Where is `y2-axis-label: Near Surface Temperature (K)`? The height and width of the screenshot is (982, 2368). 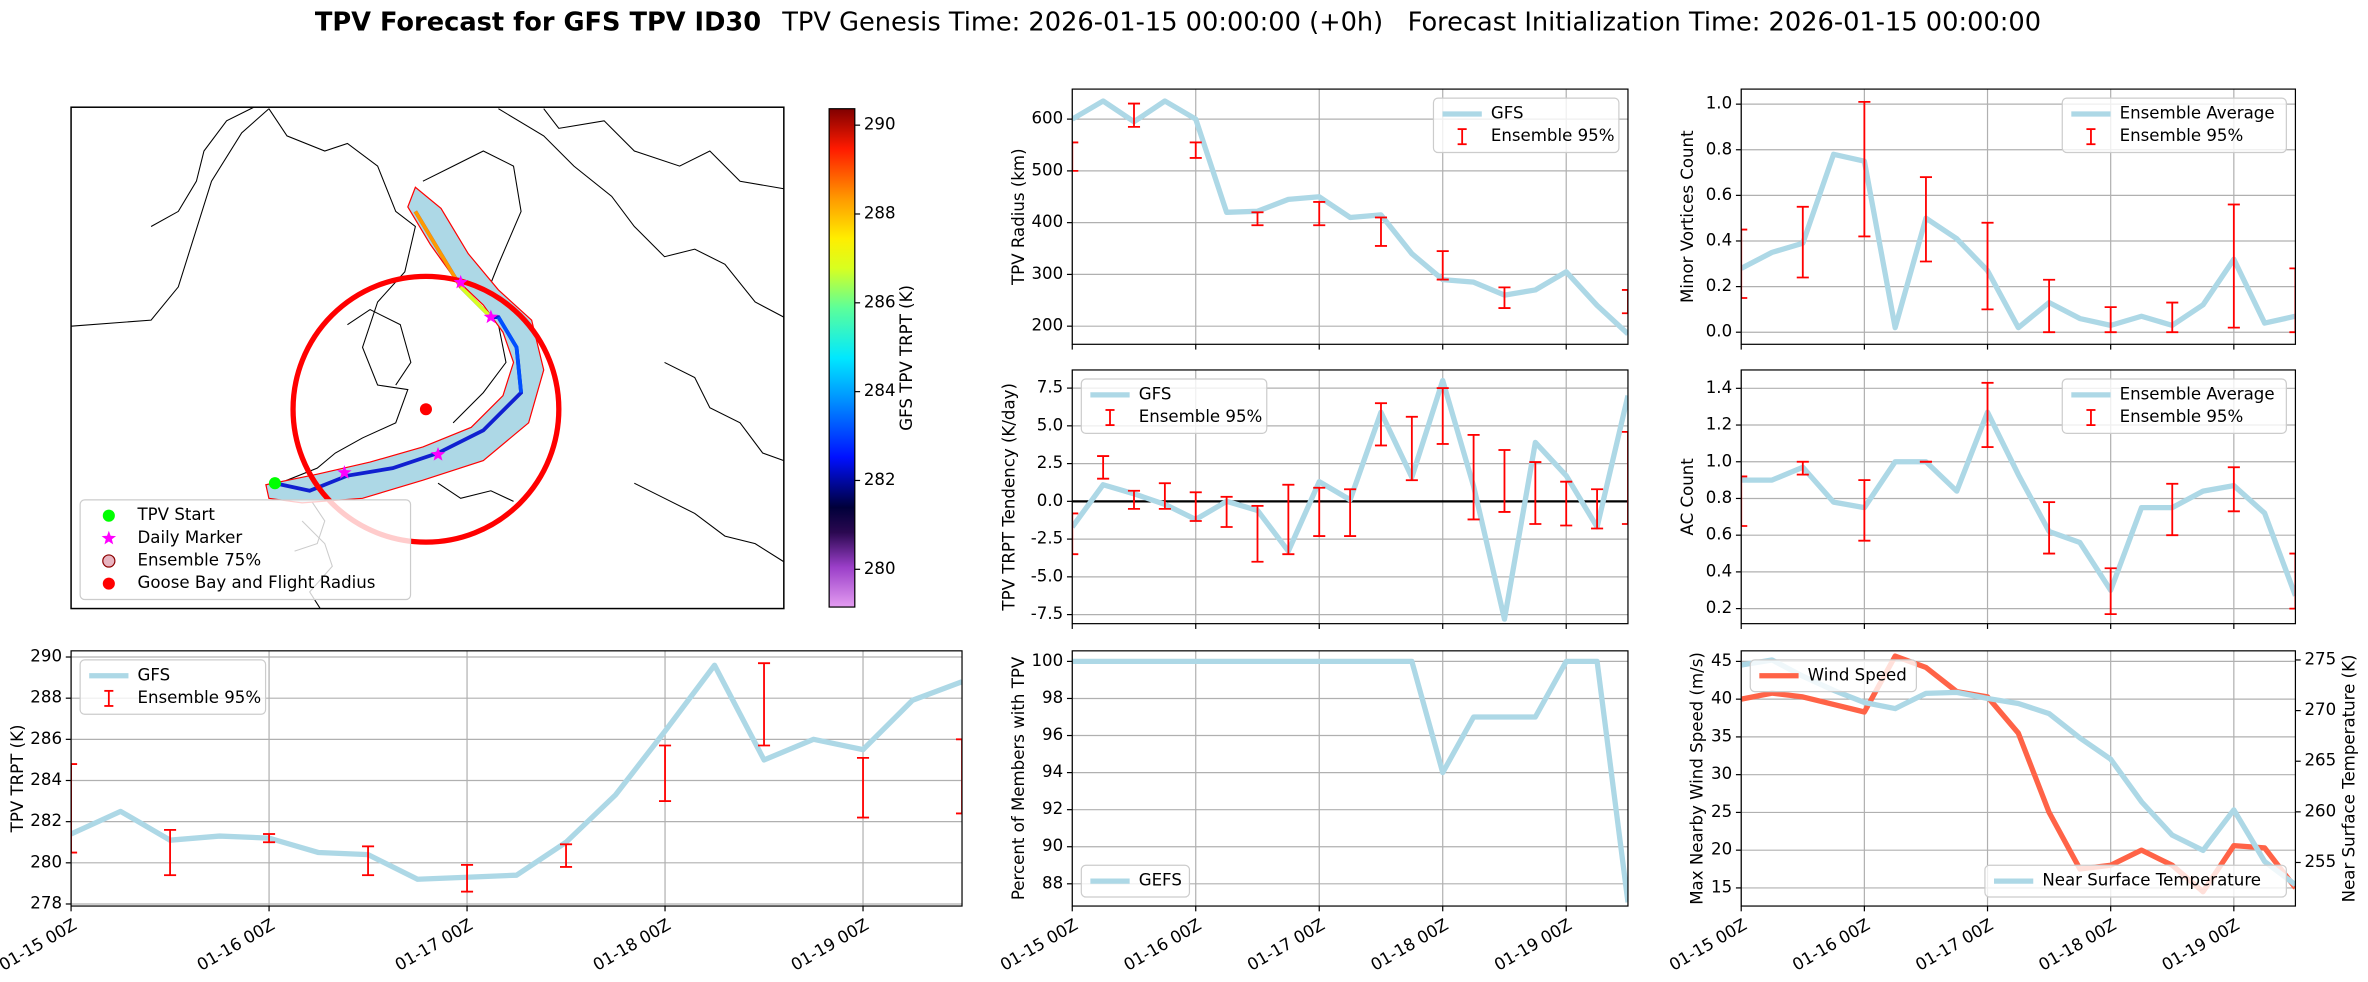
y2-axis-label: Near Surface Temperature (K) is located at coordinates (2348, 779).